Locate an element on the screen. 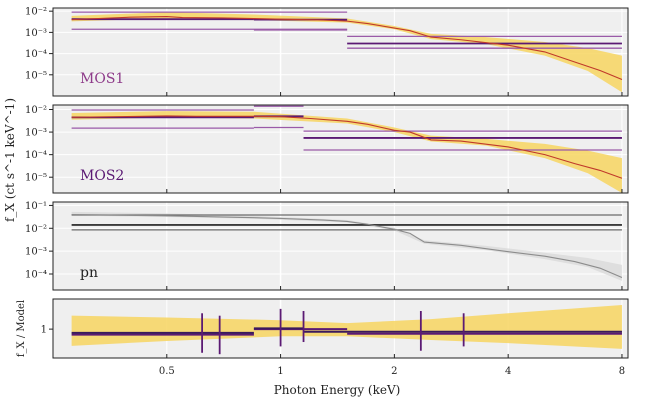 This screenshot has height=400, width=650. panel-label: MOS1 is located at coordinates (102, 79).